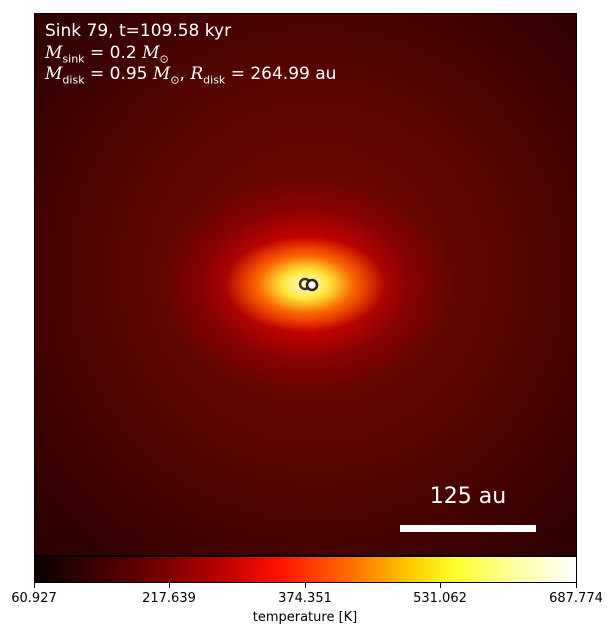  I want to click on sink-mass-label: Msink = 0.2 M⊙, so click(107, 54).